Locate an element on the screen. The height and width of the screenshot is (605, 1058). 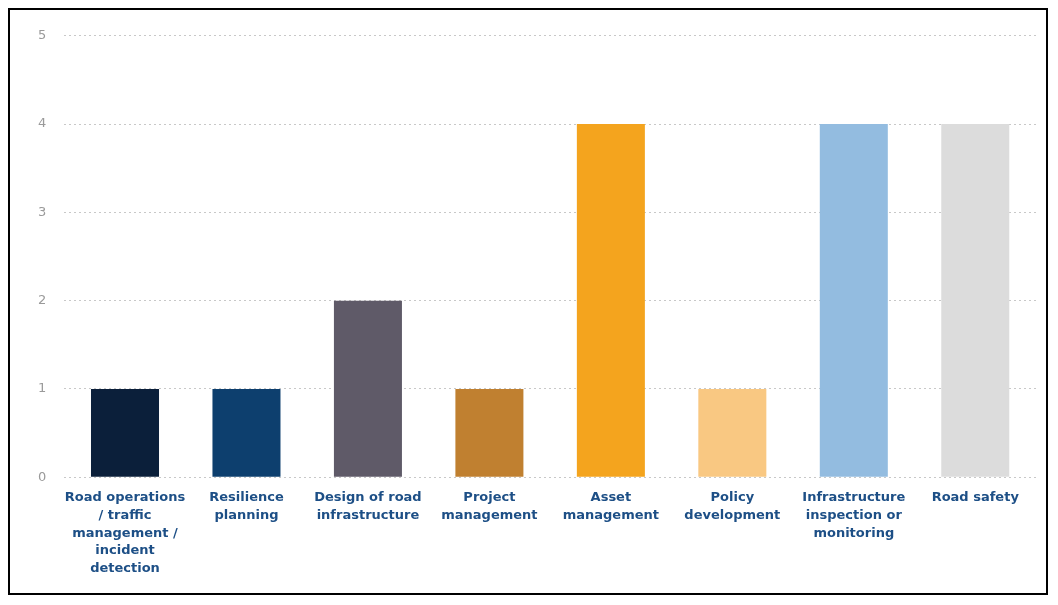
x-tick-label: Resilience planning is located at coordinates (246, 505).